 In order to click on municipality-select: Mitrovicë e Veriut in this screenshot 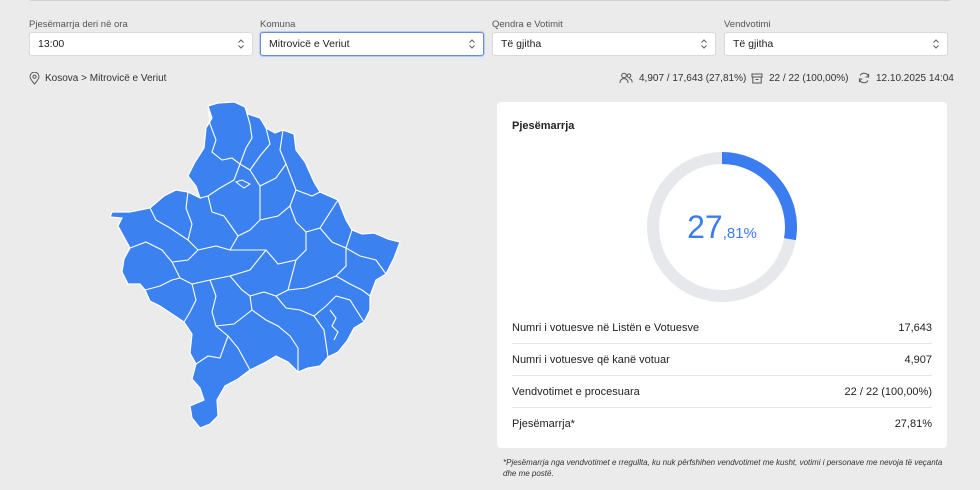, I will do `click(372, 44)`.